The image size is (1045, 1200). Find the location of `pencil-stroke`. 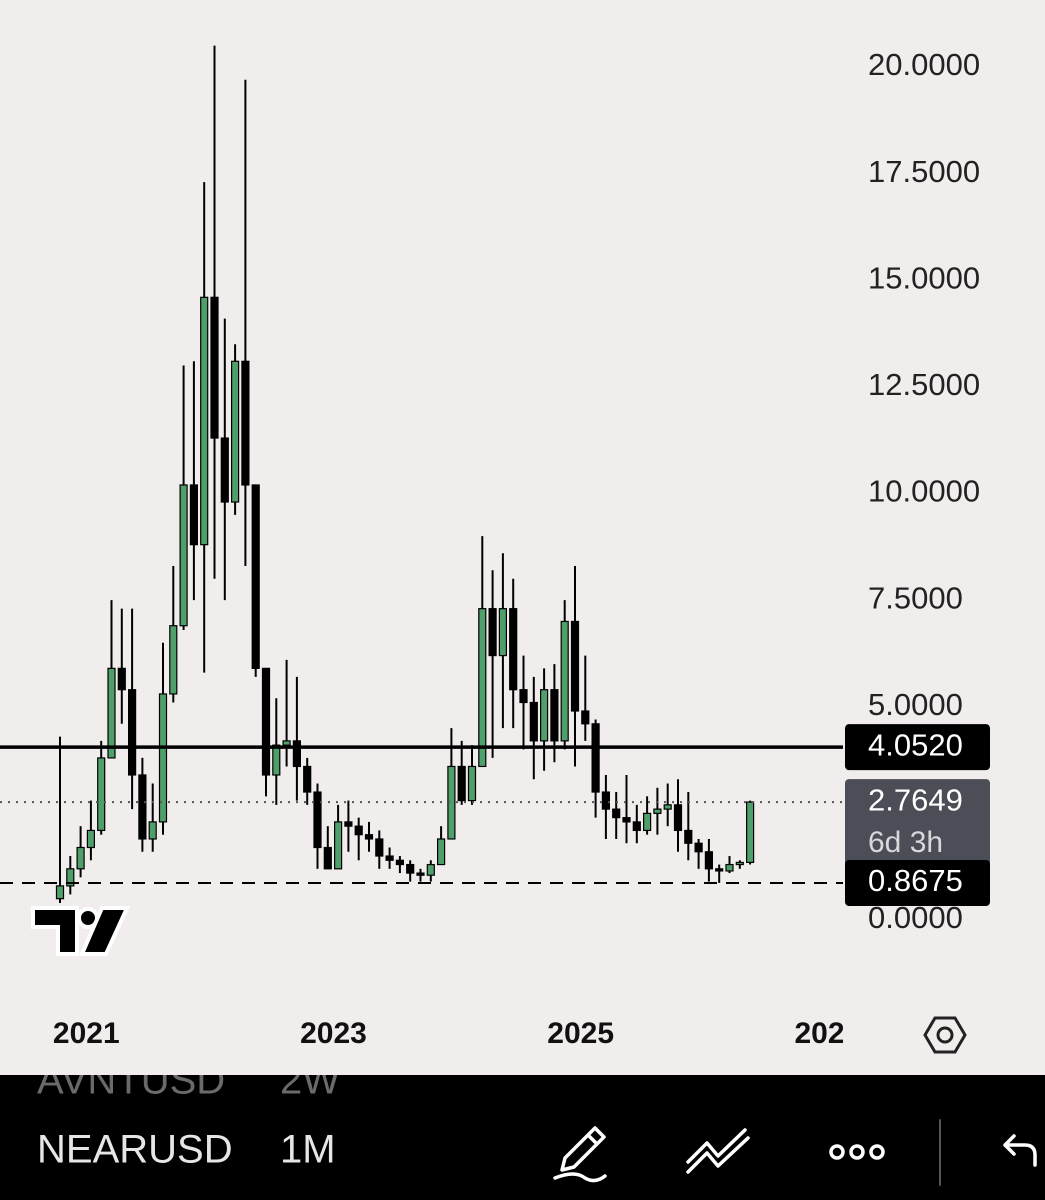

pencil-stroke is located at coordinates (580, 1177).